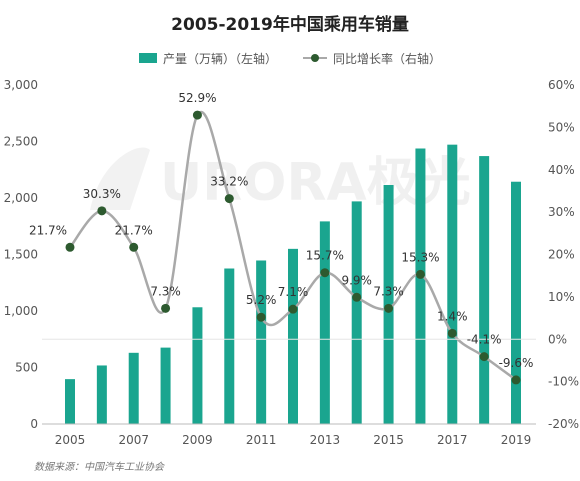 This screenshot has height=481, width=580. What do you see at coordinates (147, 58) in the screenshot?
I see `legend-swatch-bar` at bounding box center [147, 58].